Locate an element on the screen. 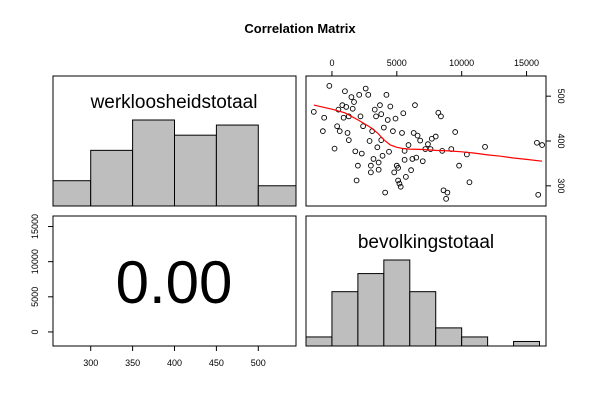 This screenshot has width=600, height=400. variable-label-werkloosheidstotaal: werkloosheidstotaal is located at coordinates (174, 102).